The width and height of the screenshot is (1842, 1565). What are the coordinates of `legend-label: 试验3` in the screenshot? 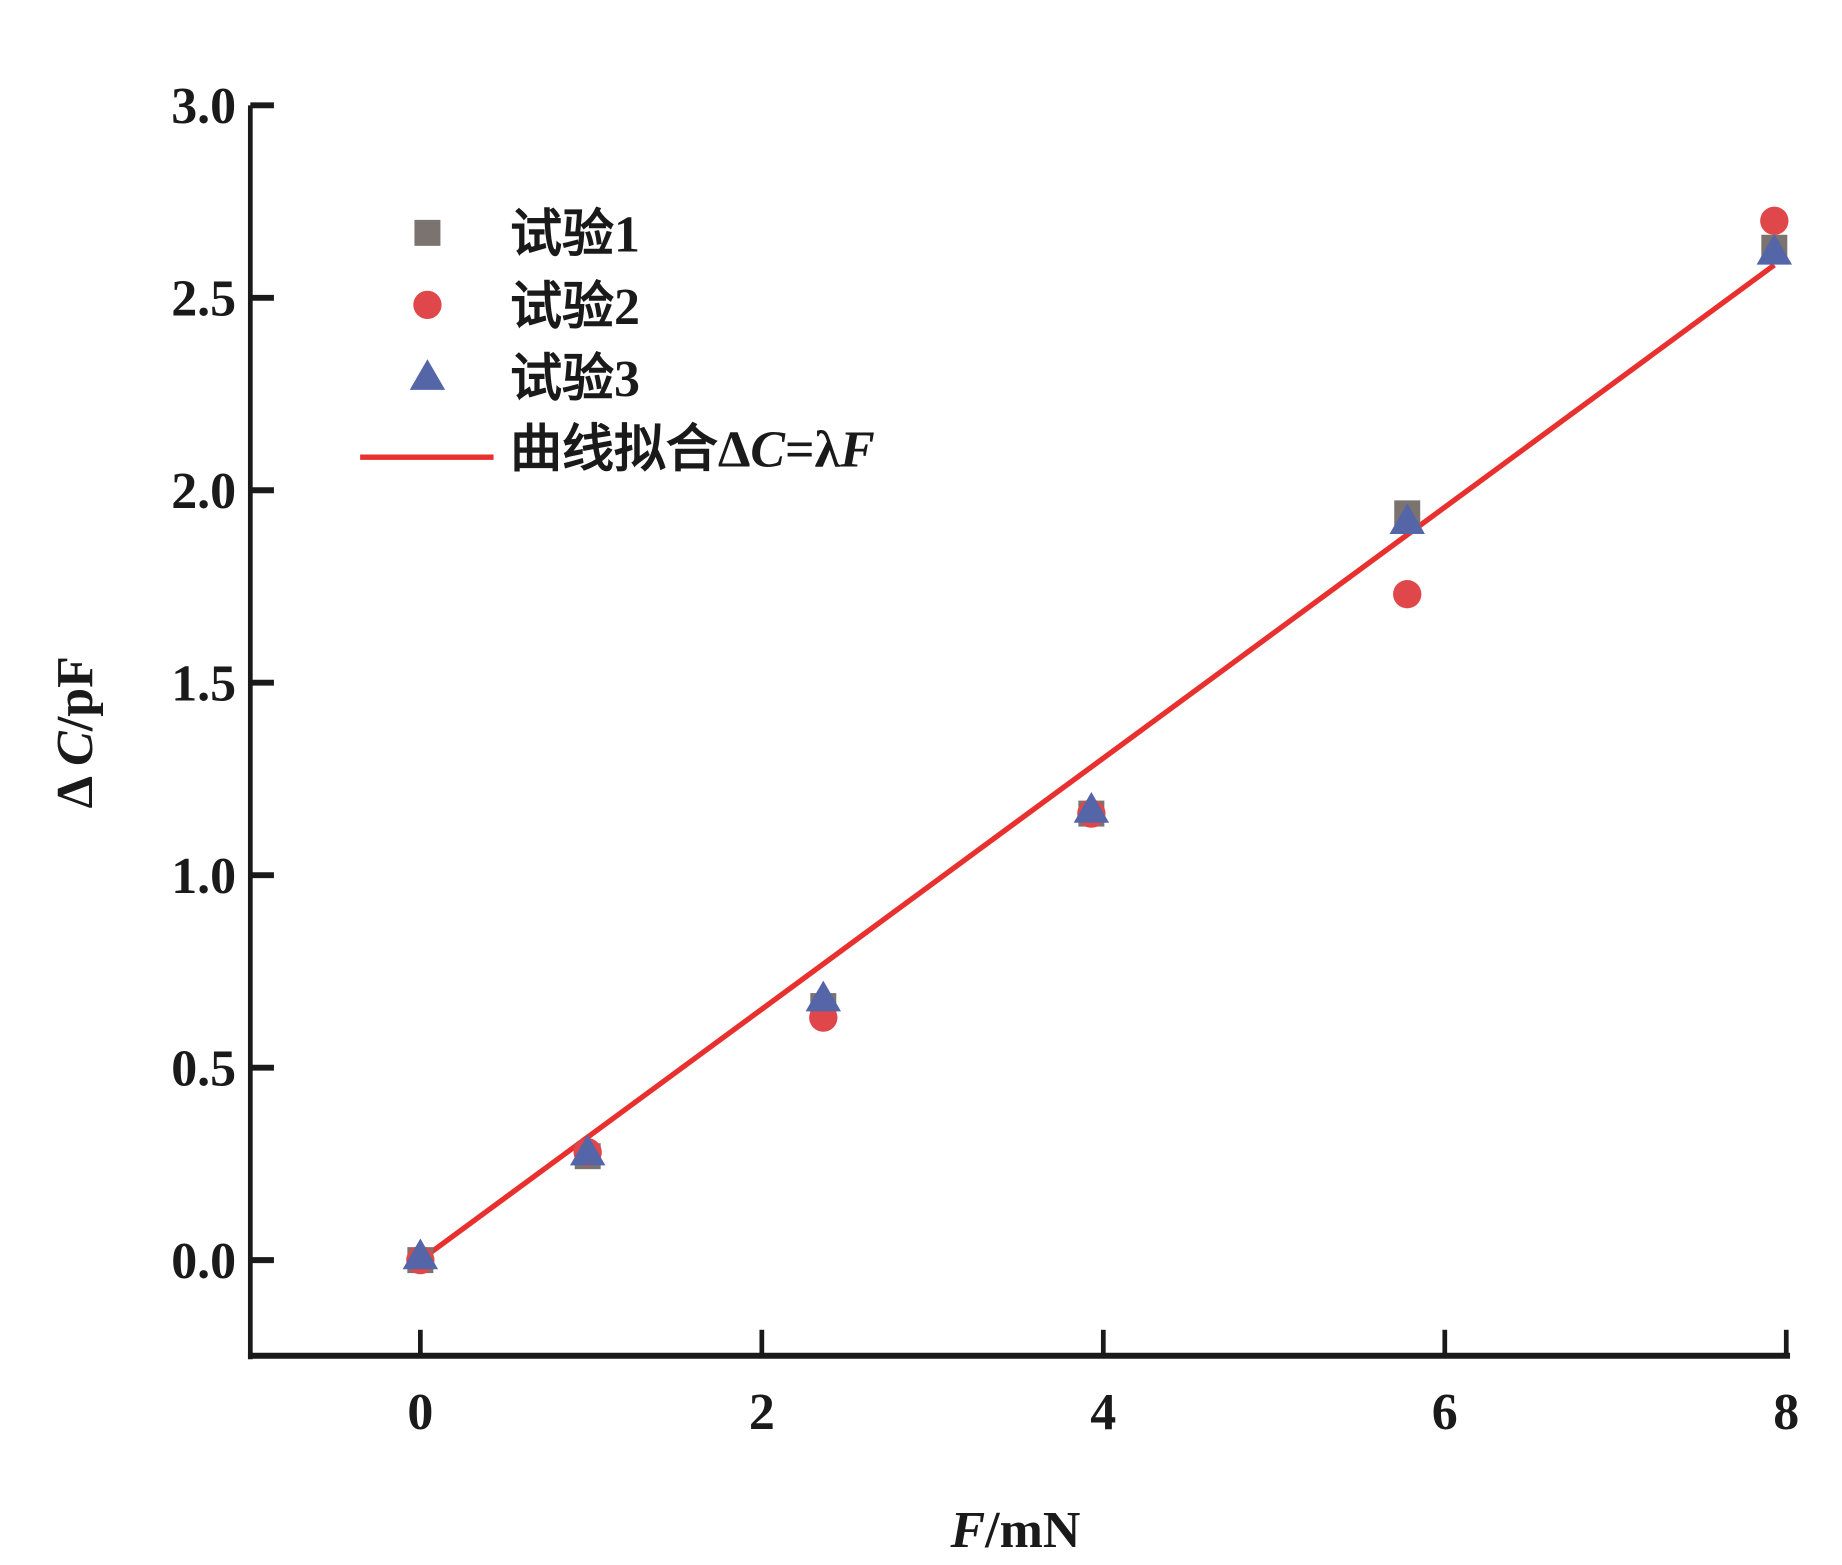 It's located at (575, 379).